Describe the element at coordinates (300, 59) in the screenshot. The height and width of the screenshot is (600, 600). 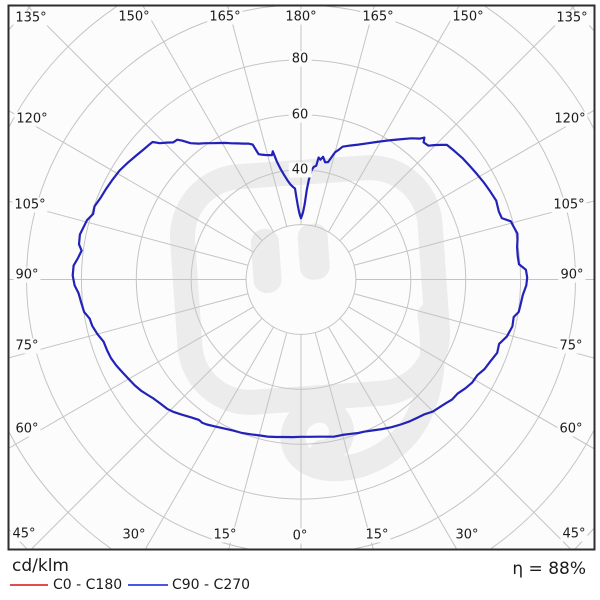
I see `radial-tick-label: 80` at that location.